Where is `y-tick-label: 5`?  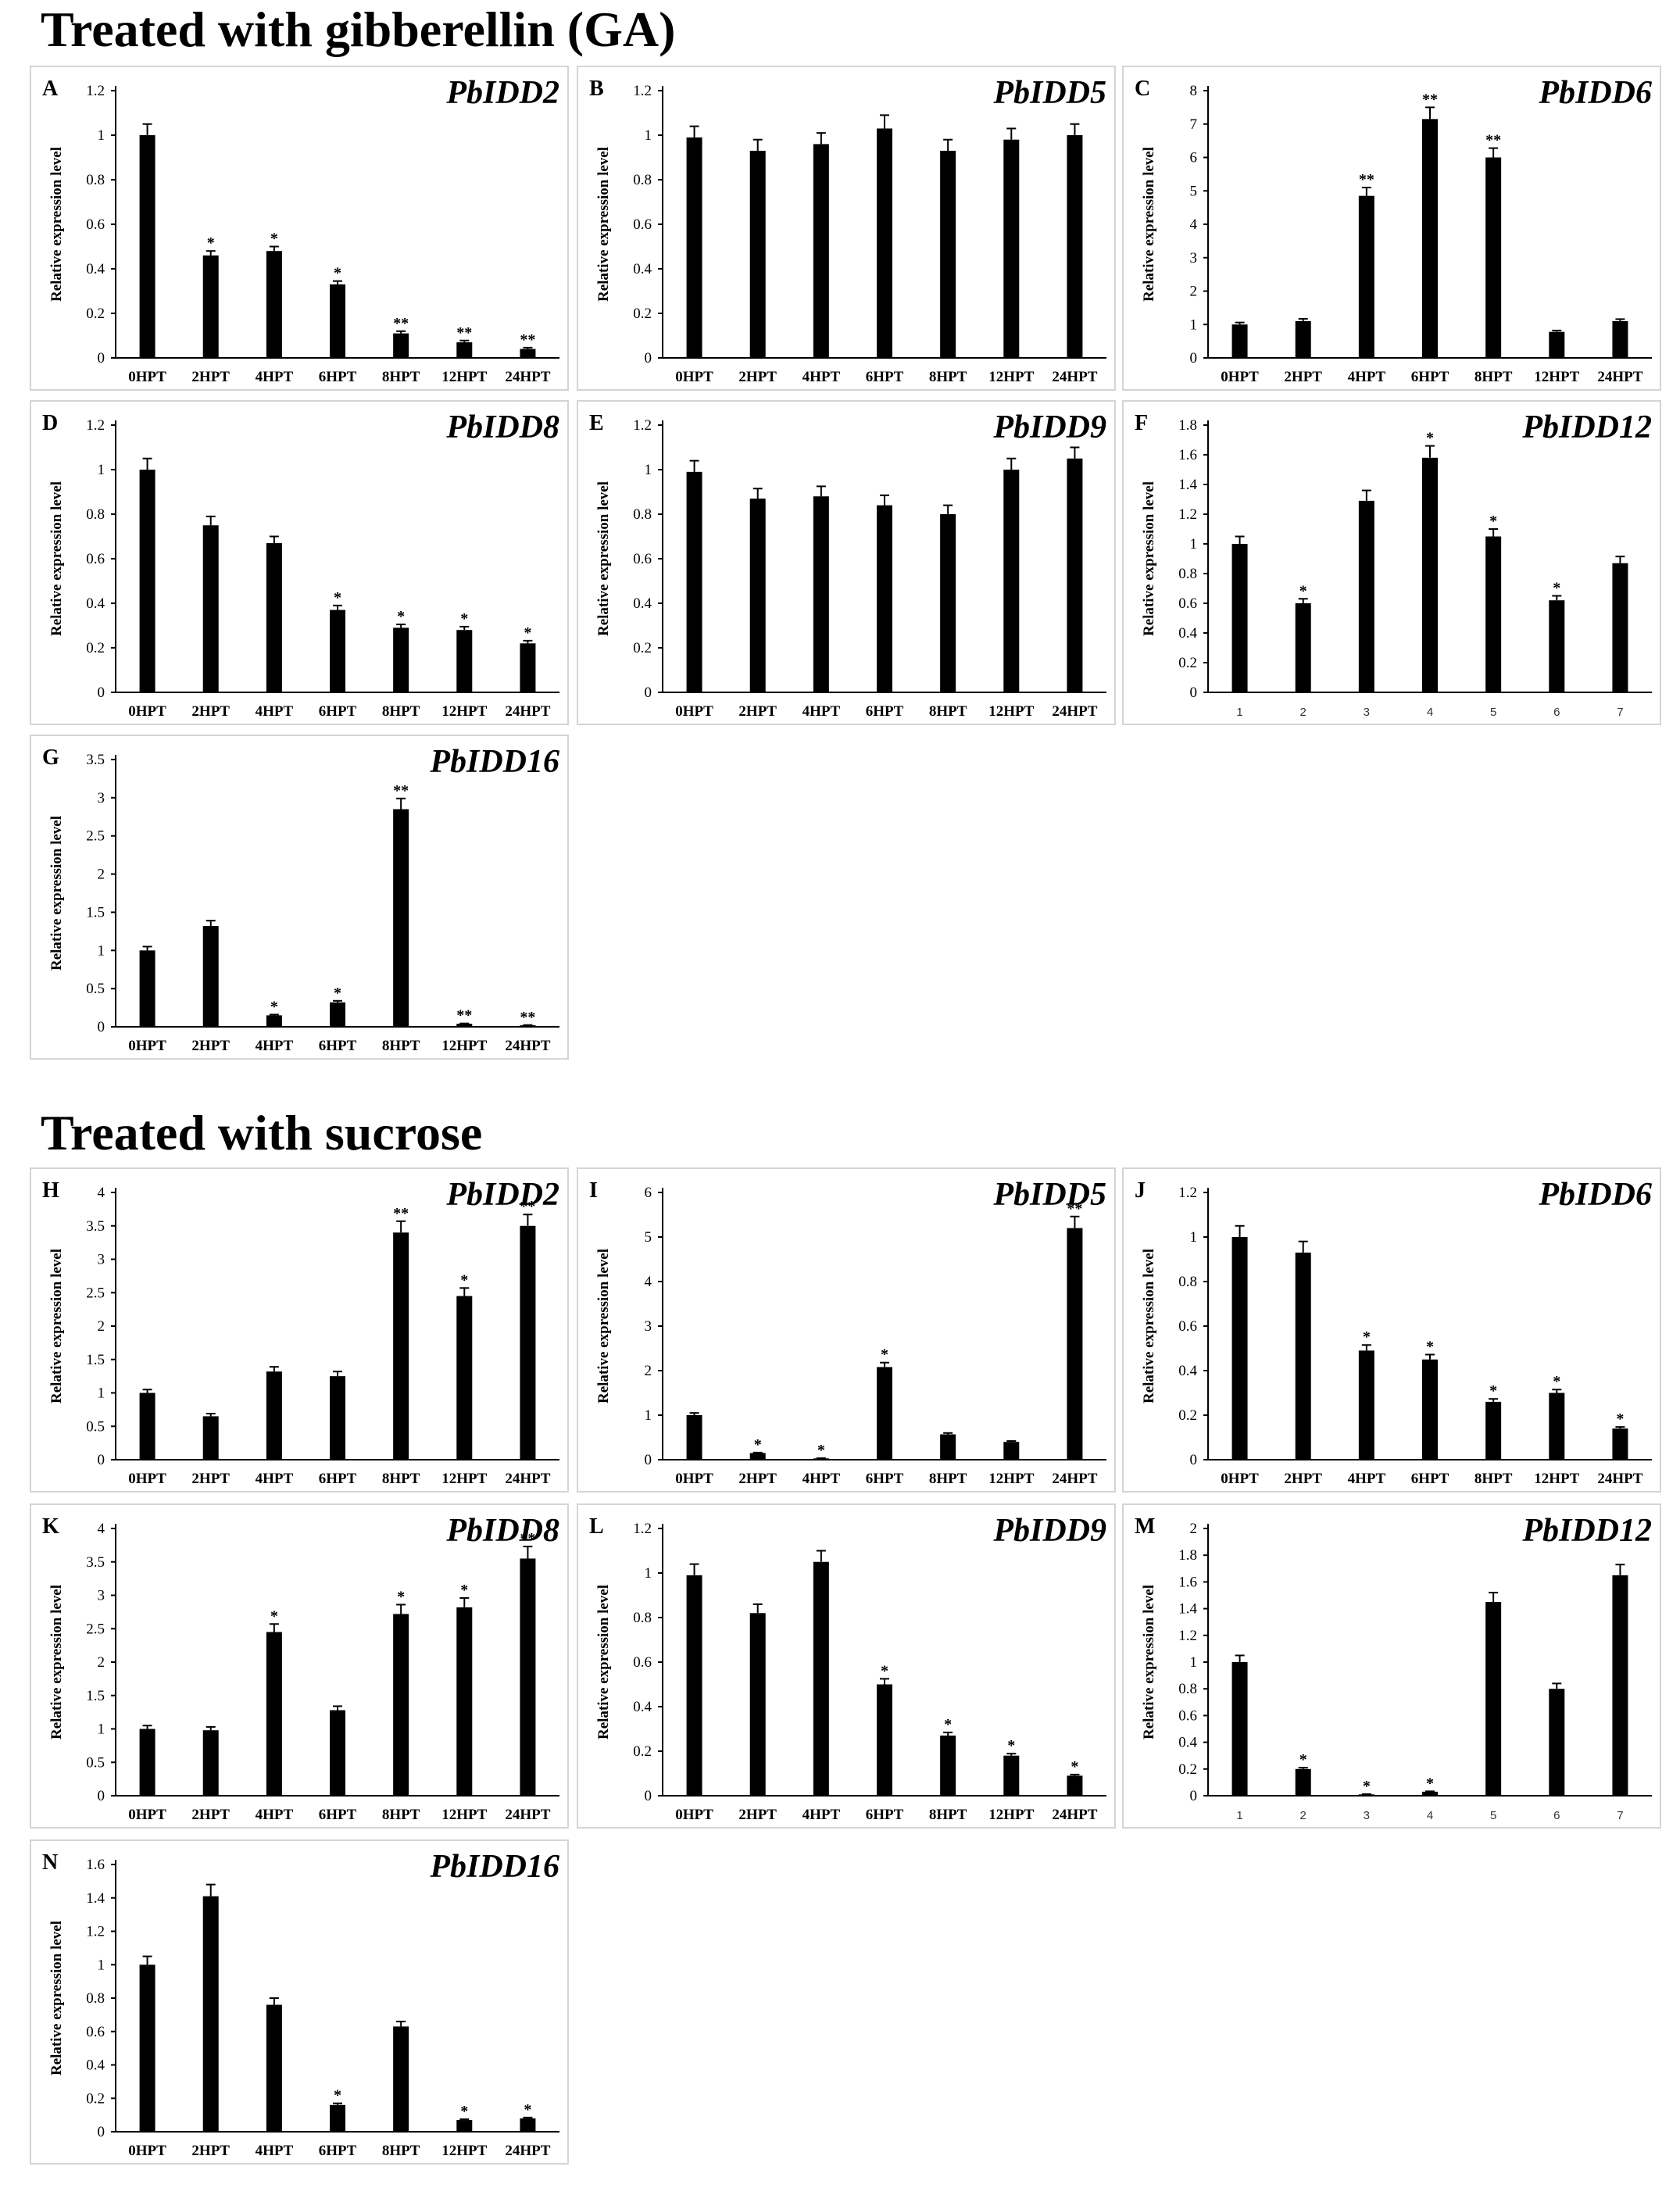
y-tick-label: 5 is located at coordinates (1194, 191).